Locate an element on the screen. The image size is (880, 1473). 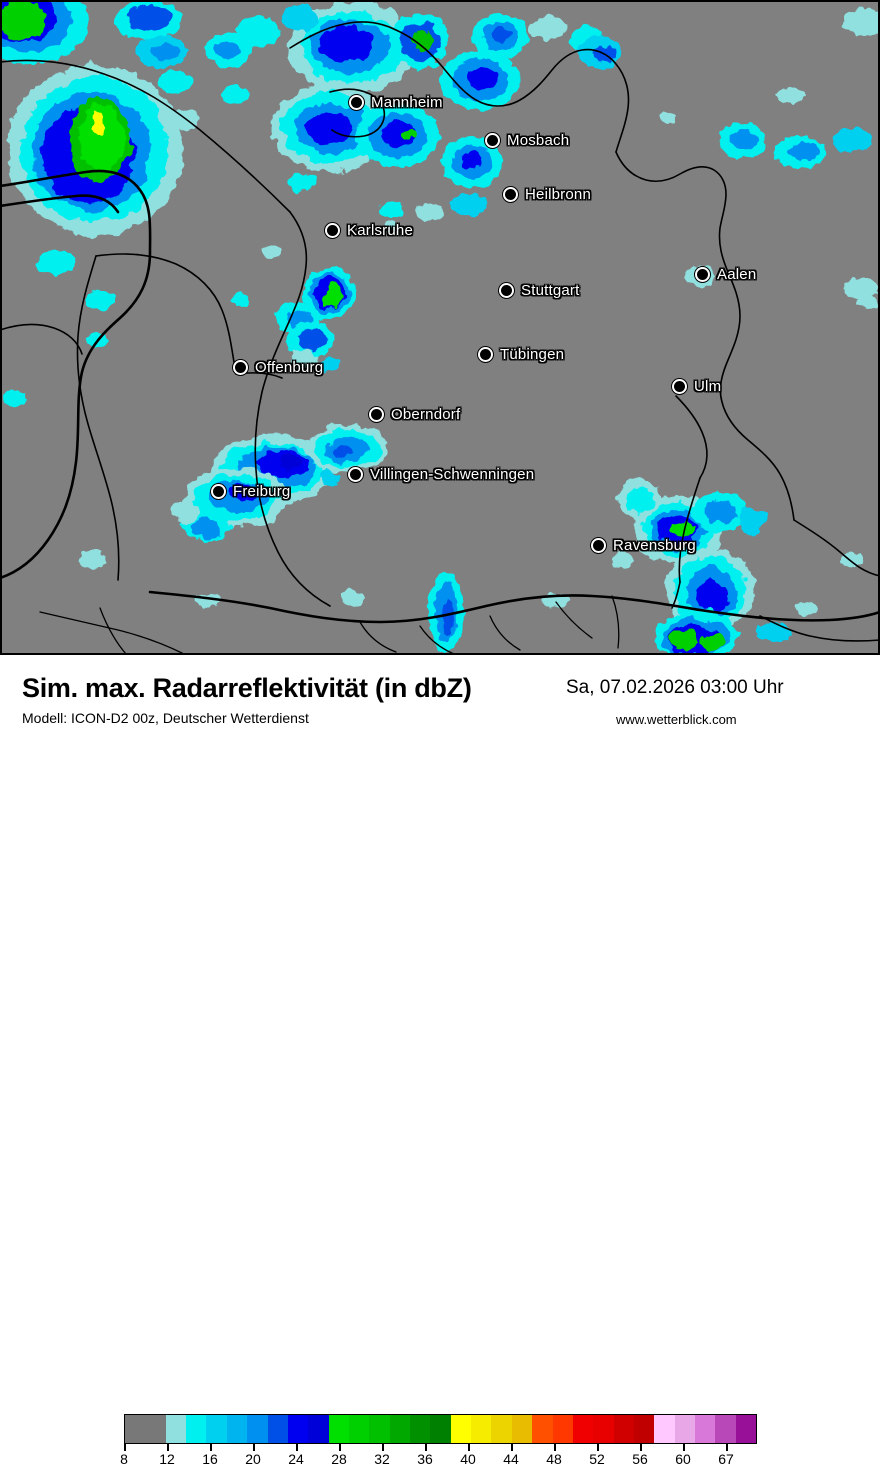
colorbar-tick-label: 52 is located at coordinates (597, 1459).